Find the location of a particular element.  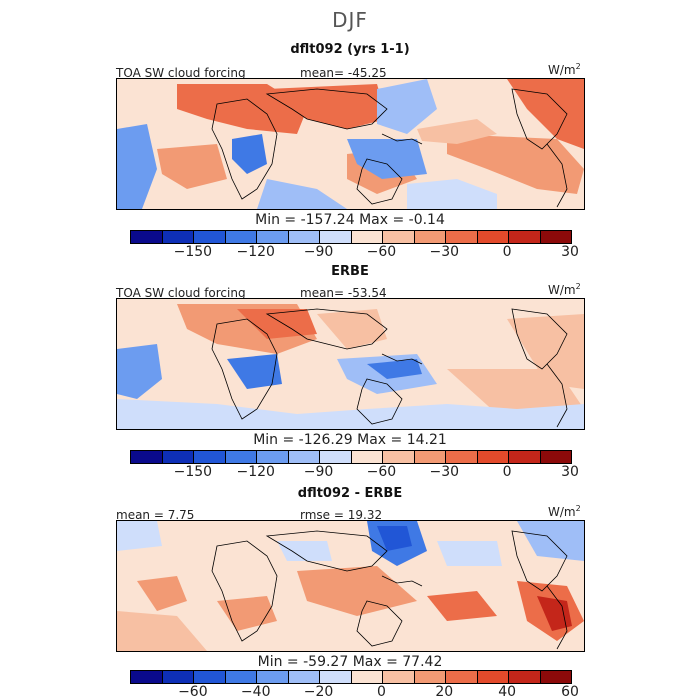

panel-3-rmse-label: rmse = 19.32 is located at coordinates (341, 515).